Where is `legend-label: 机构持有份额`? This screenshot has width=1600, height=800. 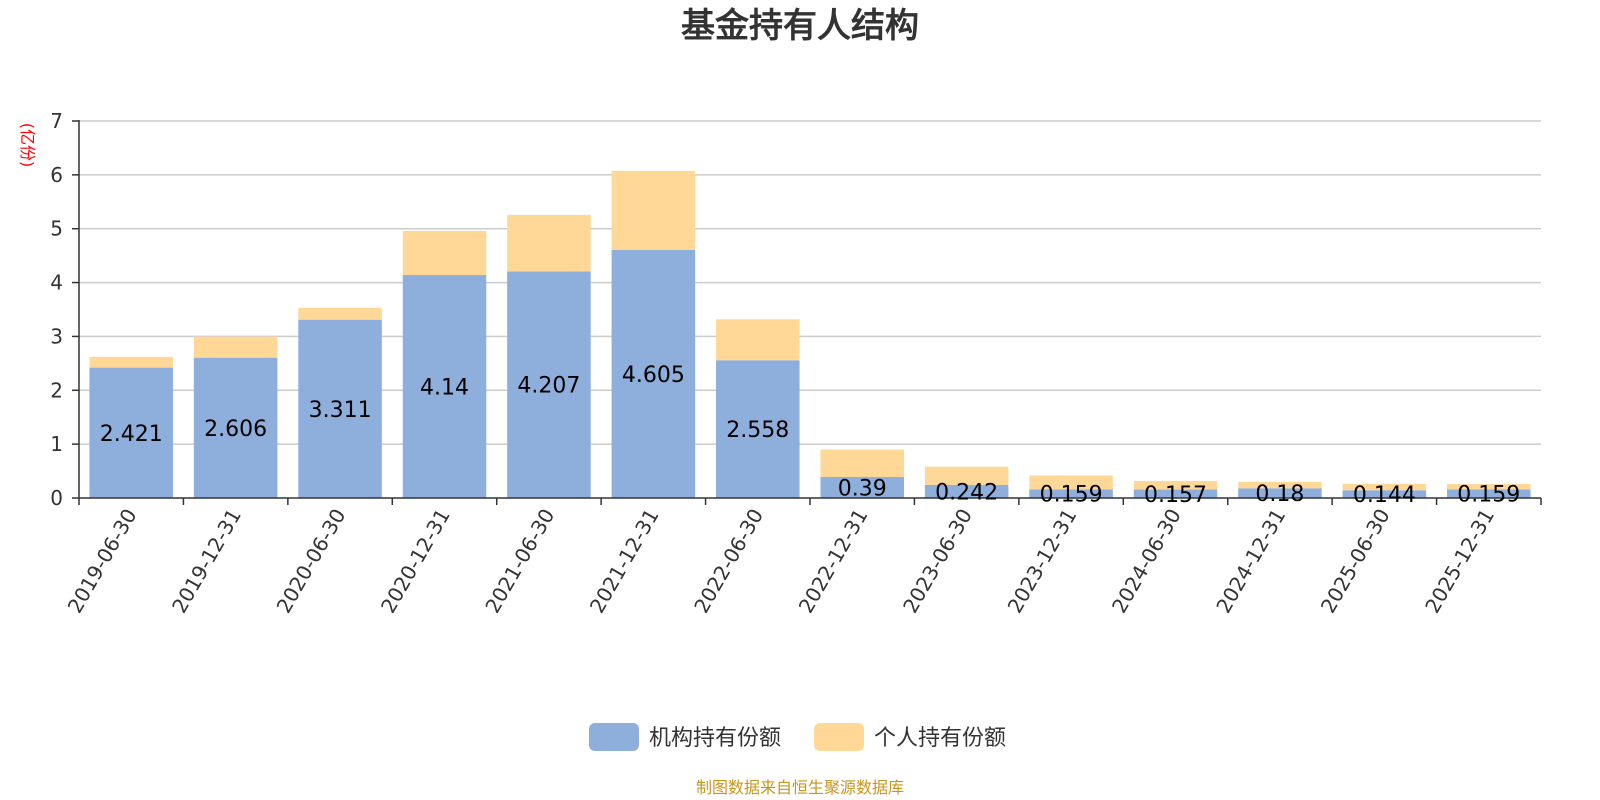
legend-label: 机构持有份额 is located at coordinates (715, 738).